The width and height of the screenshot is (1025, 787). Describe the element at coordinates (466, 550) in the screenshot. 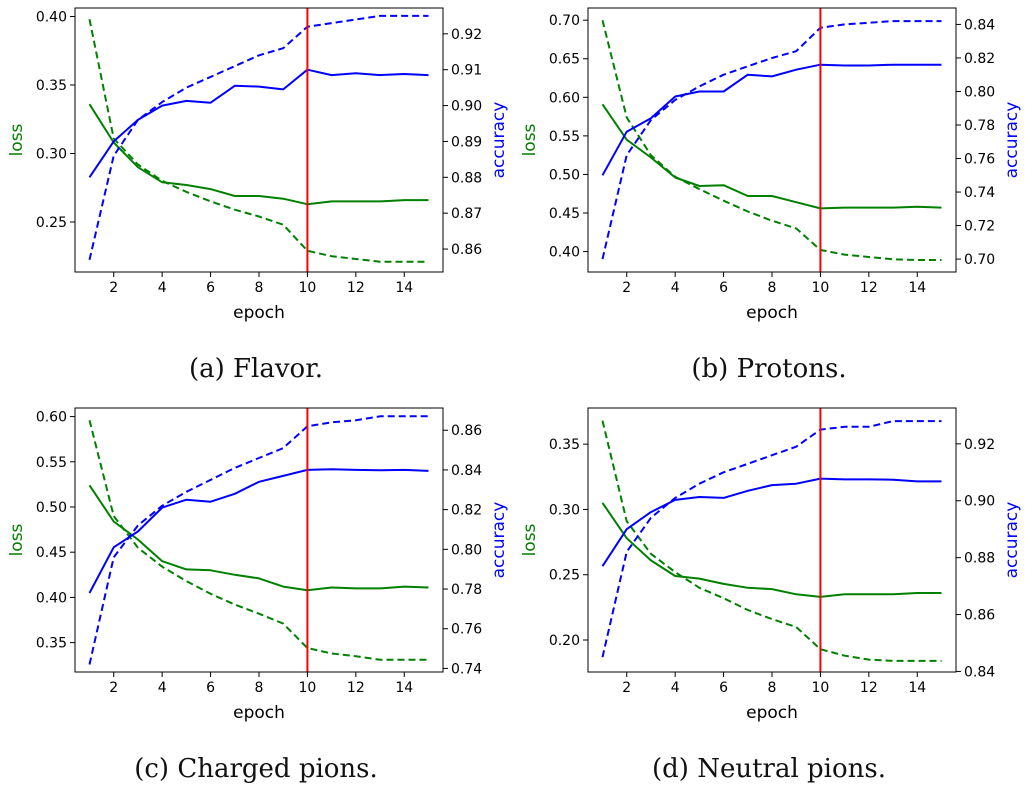

I see `y-right-tick-label: 0.80` at that location.